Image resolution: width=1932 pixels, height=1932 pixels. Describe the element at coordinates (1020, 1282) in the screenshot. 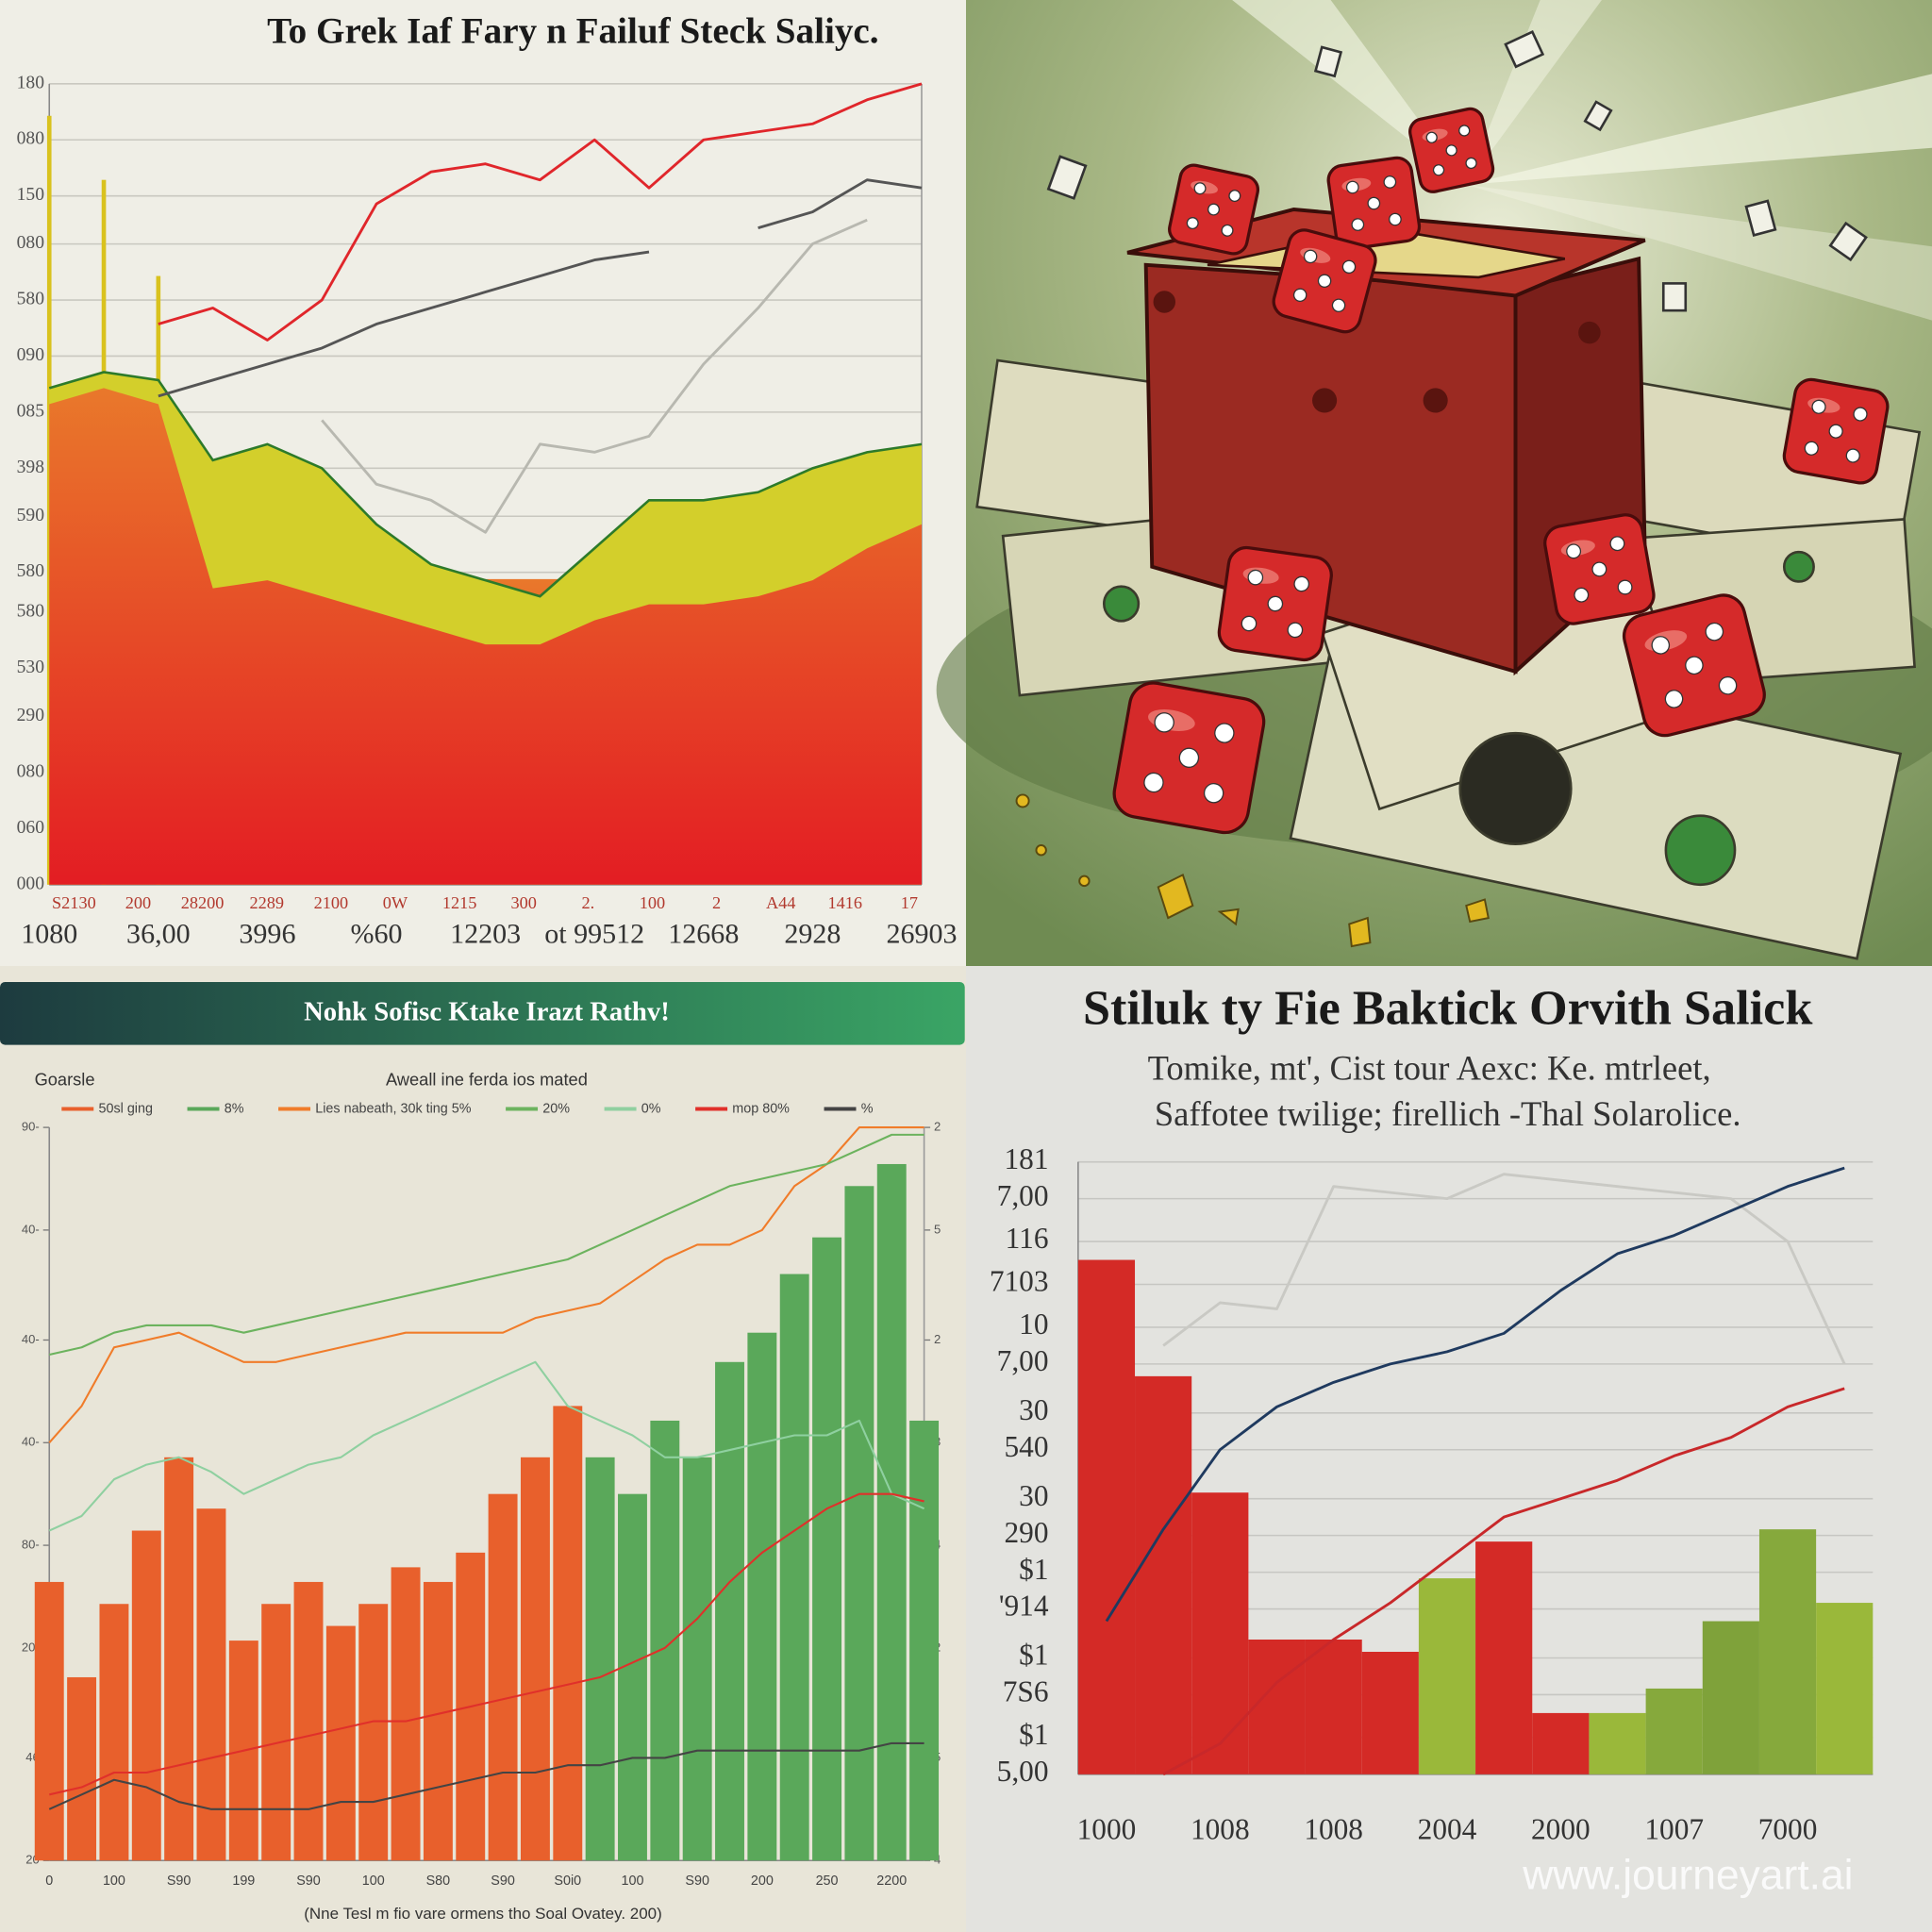

I see `y-tick-label: 7103` at that location.